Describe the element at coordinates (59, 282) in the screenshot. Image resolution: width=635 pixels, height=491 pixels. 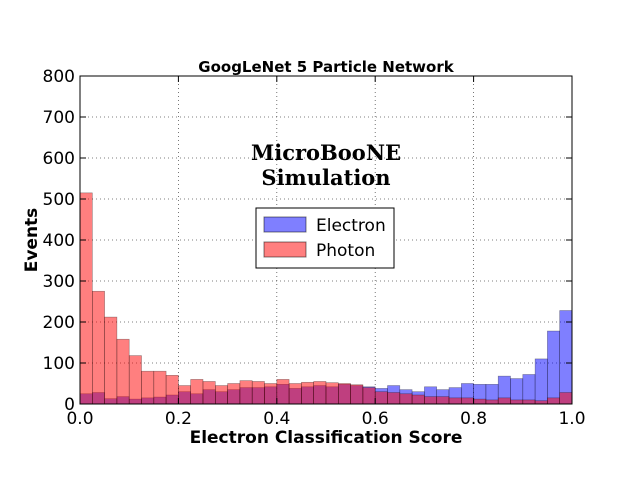
I see `y-tick-label: 300` at that location.